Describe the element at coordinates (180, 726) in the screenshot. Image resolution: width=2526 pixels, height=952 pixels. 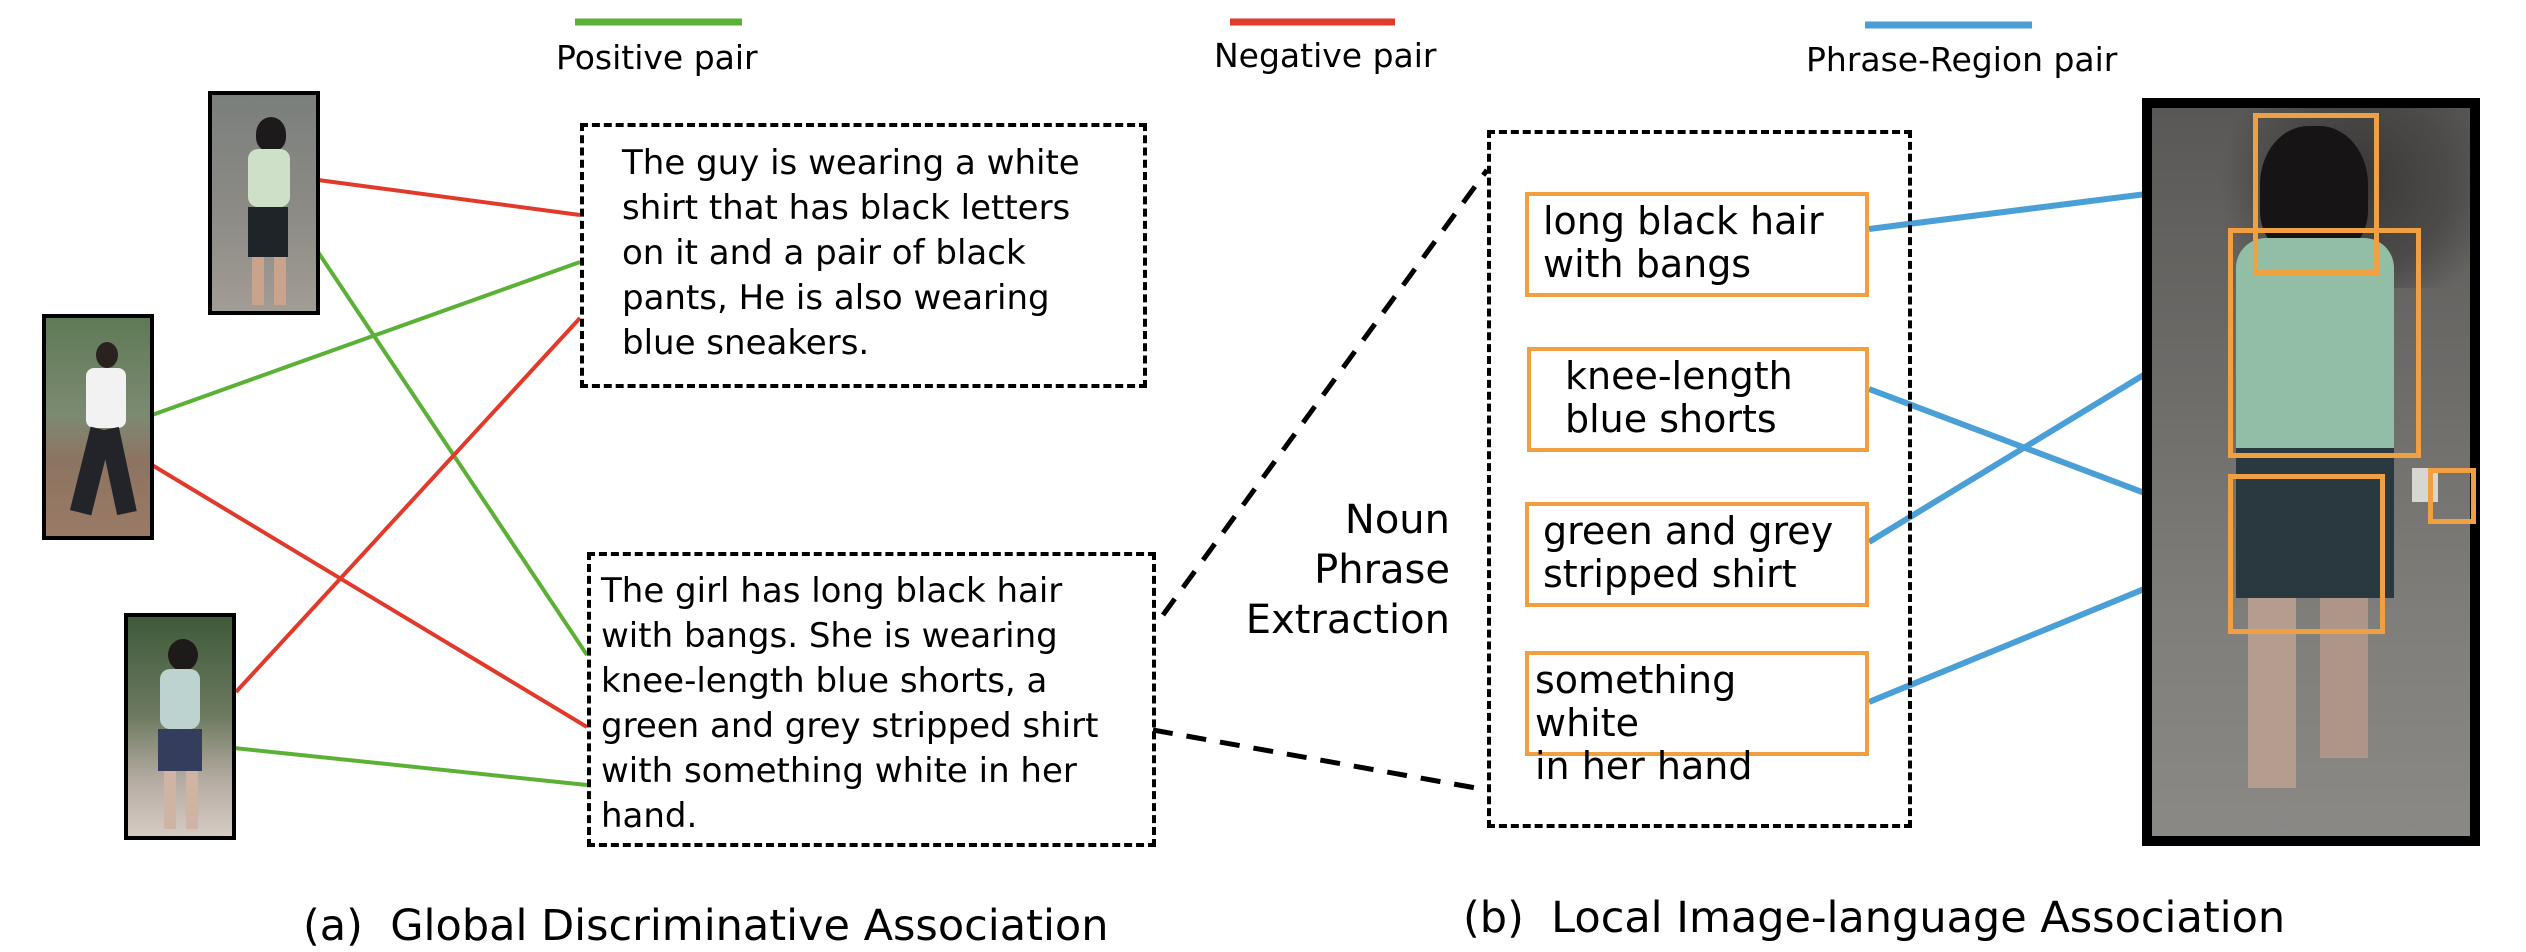
I see `person-photo-girl-bottom` at that location.